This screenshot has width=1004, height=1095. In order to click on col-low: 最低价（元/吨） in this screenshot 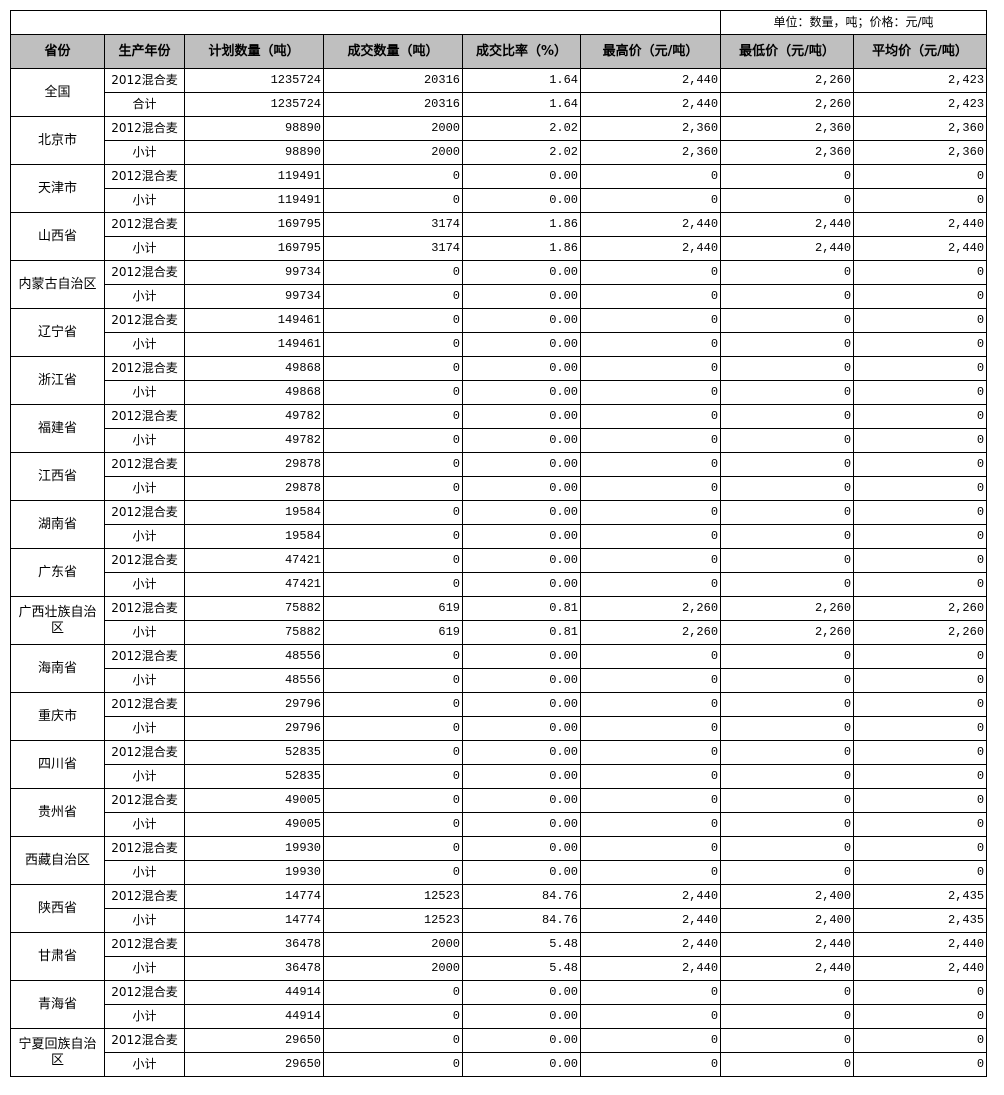, I will do `click(787, 51)`.